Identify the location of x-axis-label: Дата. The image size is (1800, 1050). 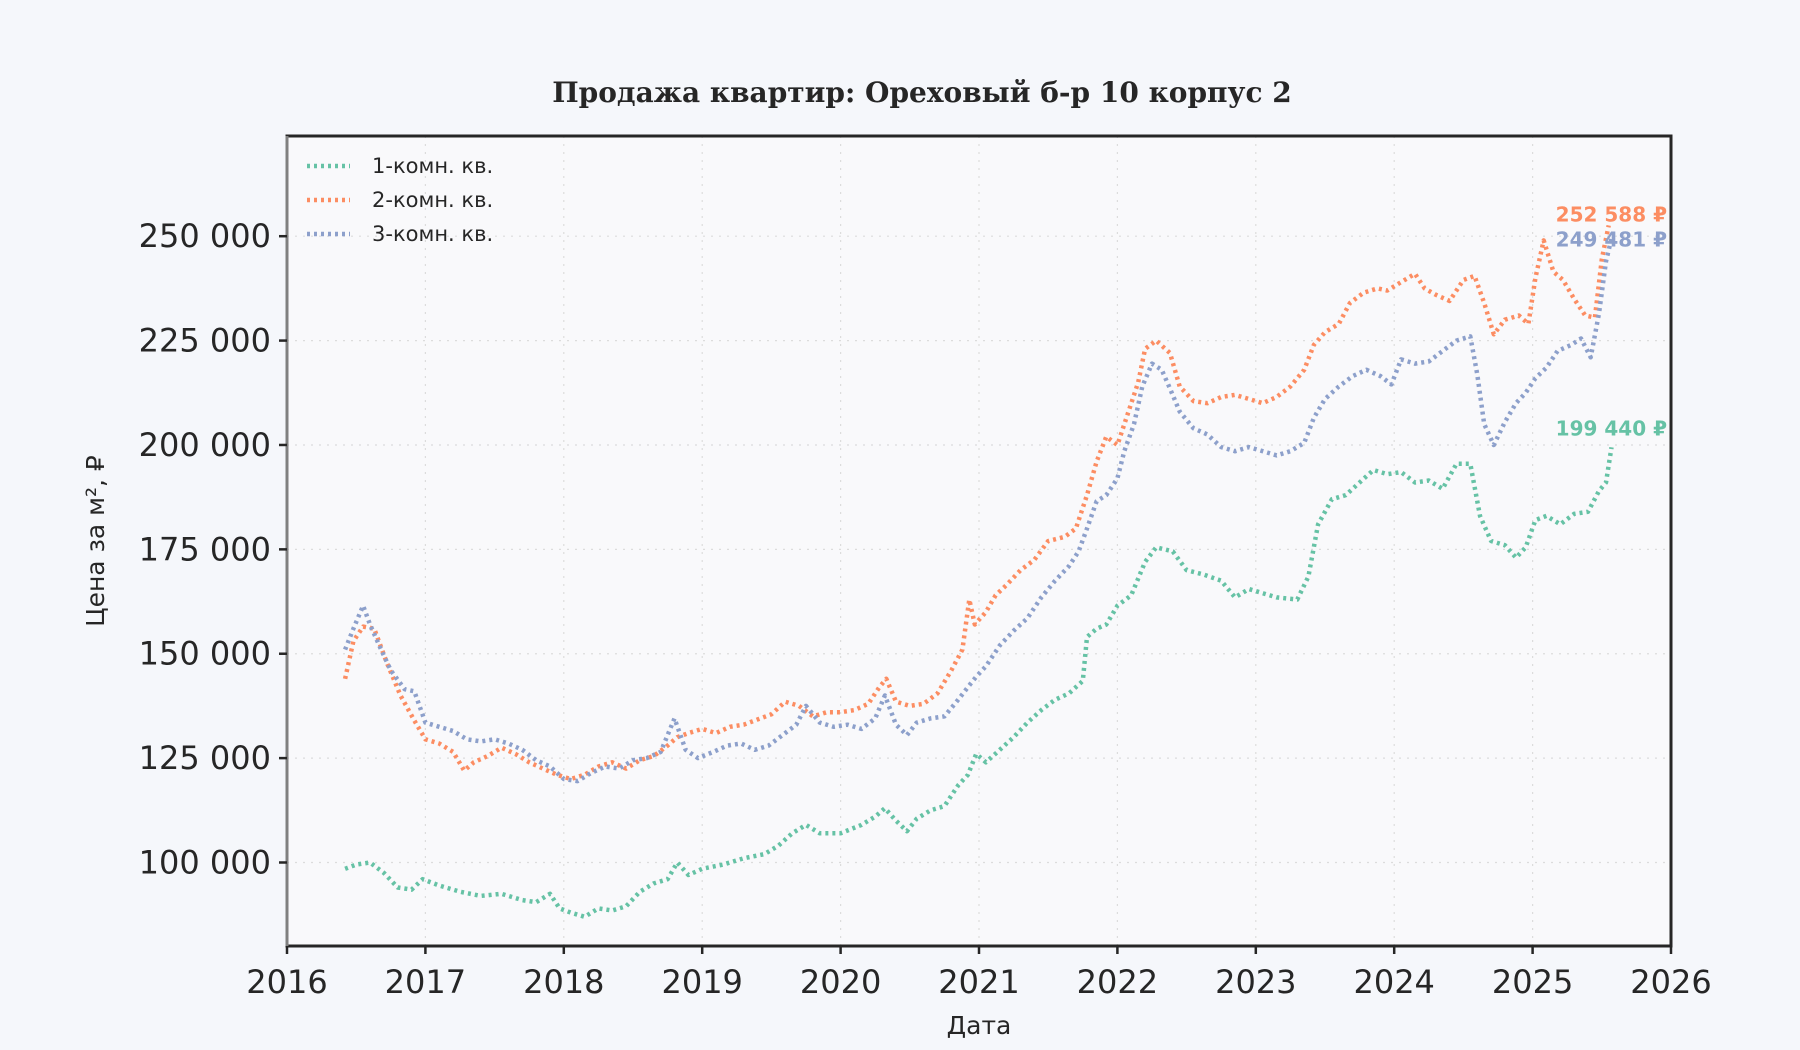
(979, 1025).